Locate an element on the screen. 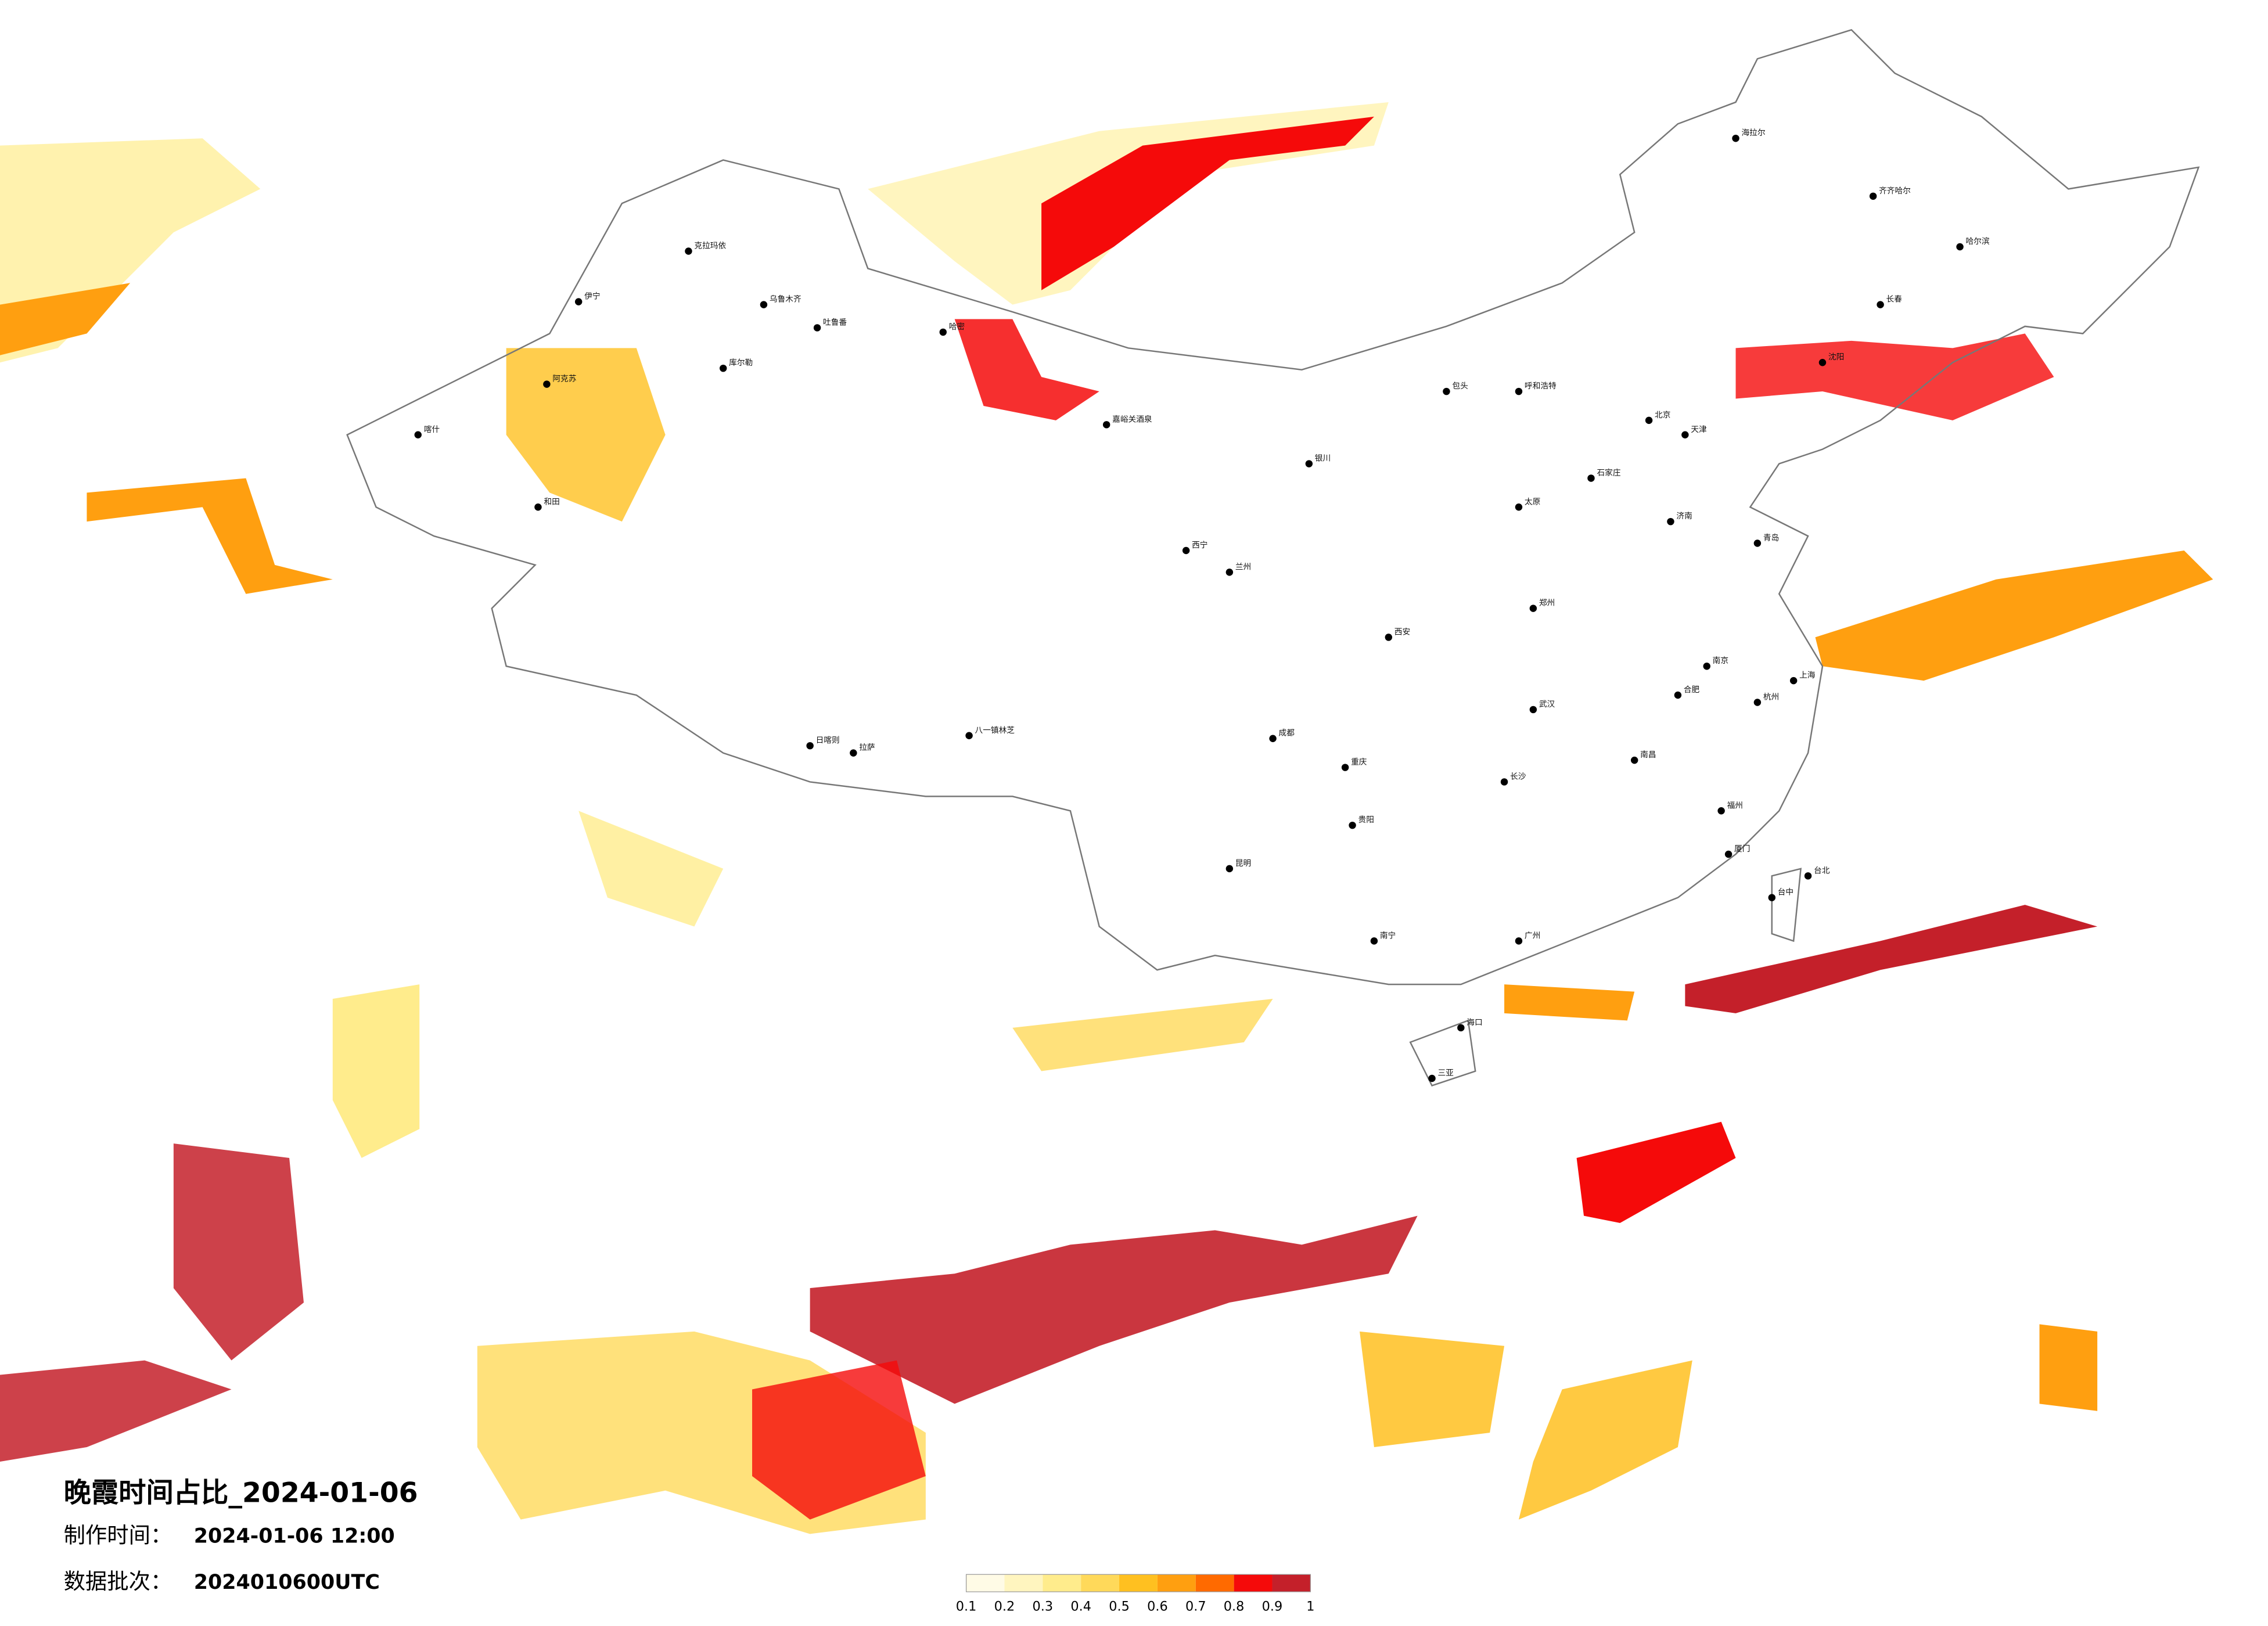 This screenshot has width=2268, height=1626. city-label: 厦门 is located at coordinates (1742, 849).